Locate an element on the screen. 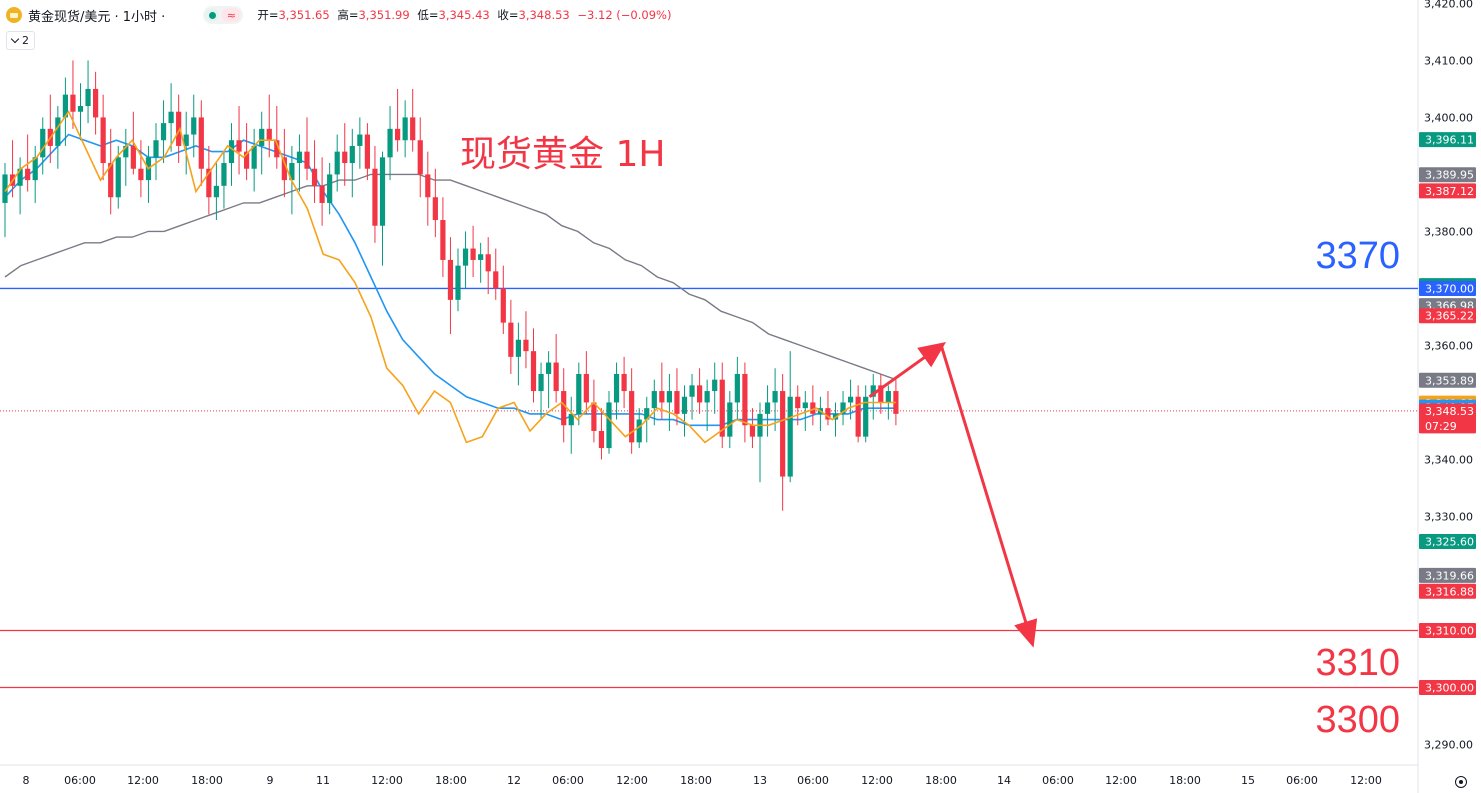 The image size is (1481, 793). forecast-arrow is located at coordinates (988, 496).